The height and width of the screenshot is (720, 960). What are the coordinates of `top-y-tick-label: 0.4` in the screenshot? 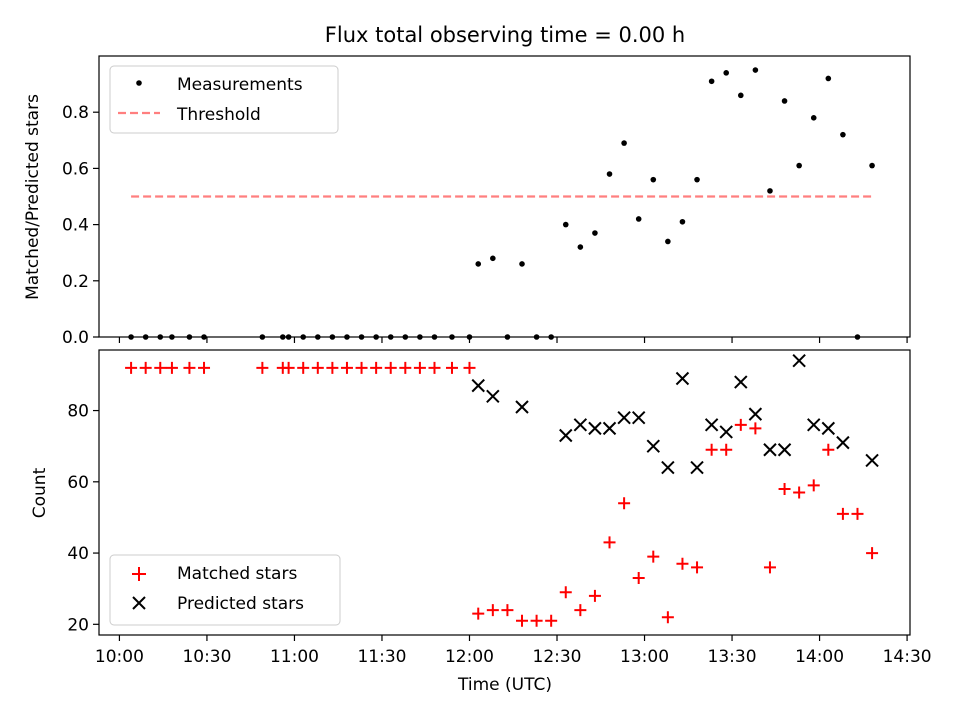 It's located at (75, 226).